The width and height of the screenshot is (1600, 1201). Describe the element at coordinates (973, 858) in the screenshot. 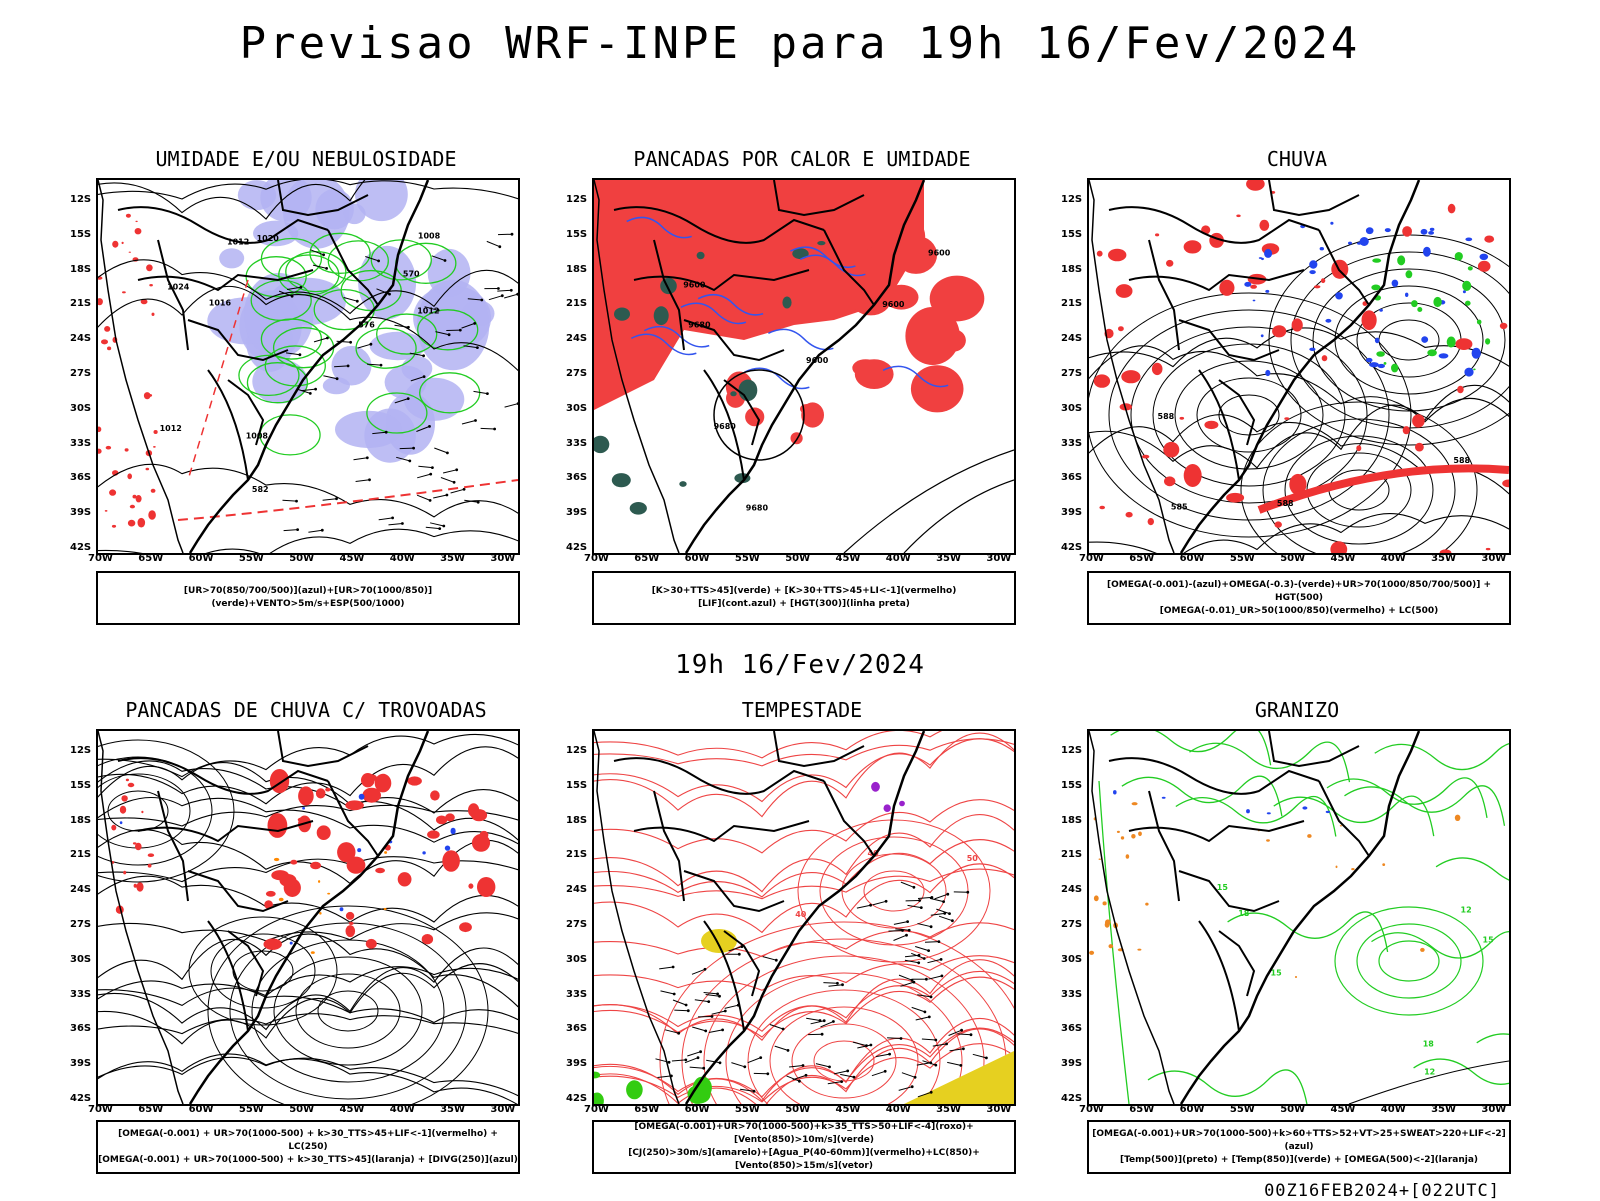

I see `contour-label: 50` at that location.